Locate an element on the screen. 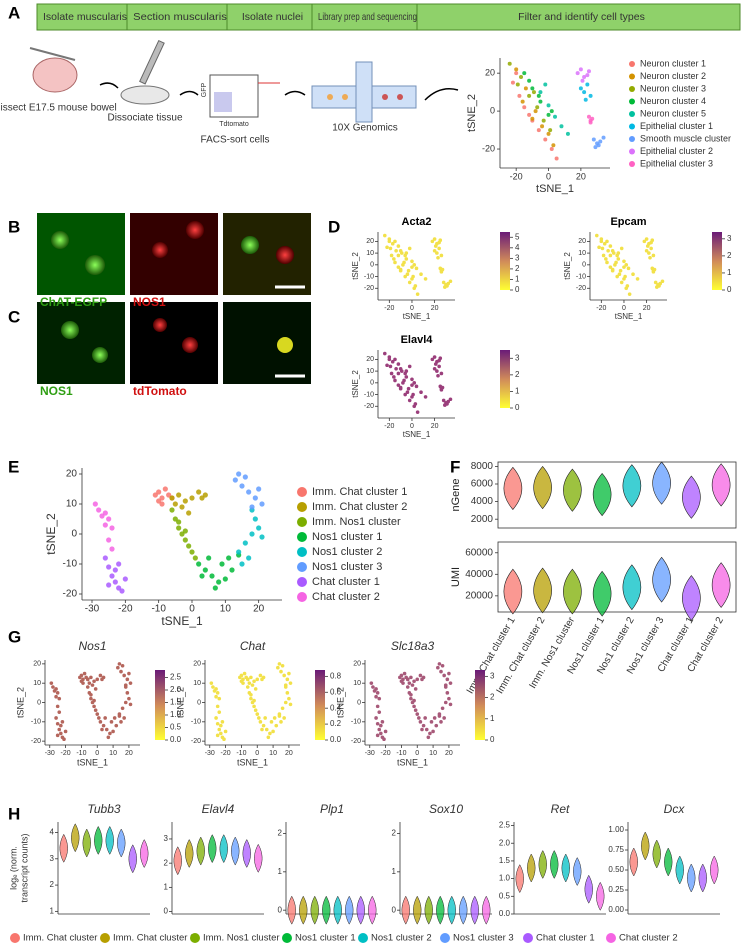  stain-label: NOS1 is located at coordinates (56, 391).